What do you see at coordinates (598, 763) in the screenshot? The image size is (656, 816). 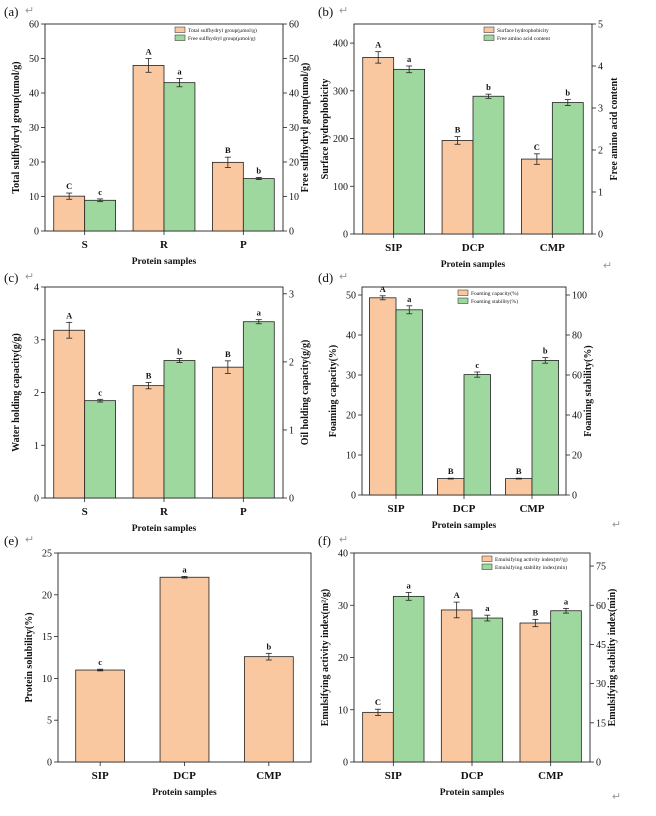 I see `panel-f-y2tick-label: 0` at bounding box center [598, 763].